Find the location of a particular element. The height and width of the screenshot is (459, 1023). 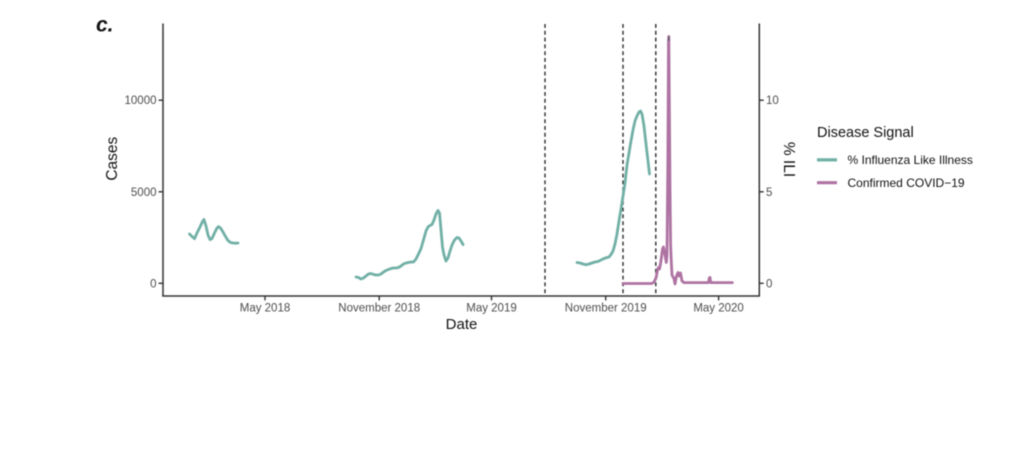

svg-text: 10000 is located at coordinates (141, 101).